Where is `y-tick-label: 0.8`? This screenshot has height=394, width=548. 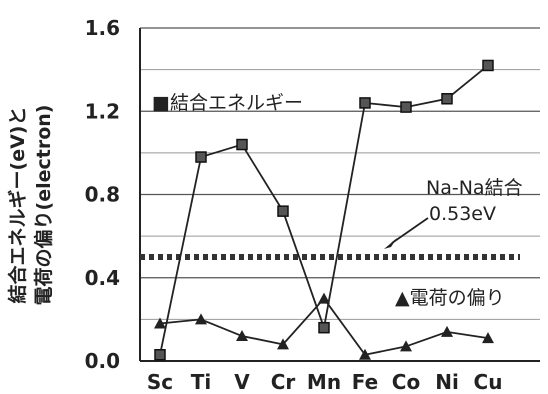
y-tick-label: 0.8 is located at coordinates (102, 195).